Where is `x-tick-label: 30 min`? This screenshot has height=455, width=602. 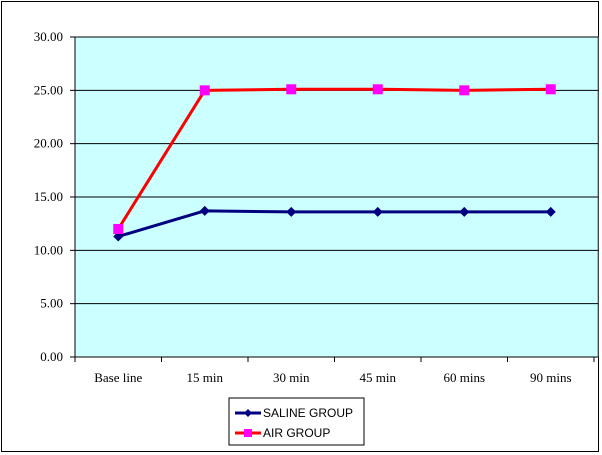
x-tick-label: 30 min is located at coordinates (291, 377).